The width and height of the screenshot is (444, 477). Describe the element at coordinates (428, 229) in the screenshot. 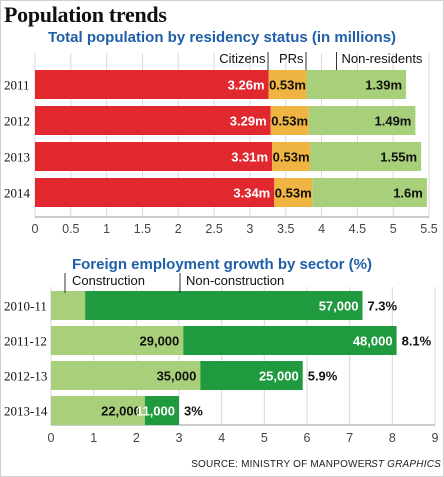

I see `population-x-tick: 5.5` at that location.